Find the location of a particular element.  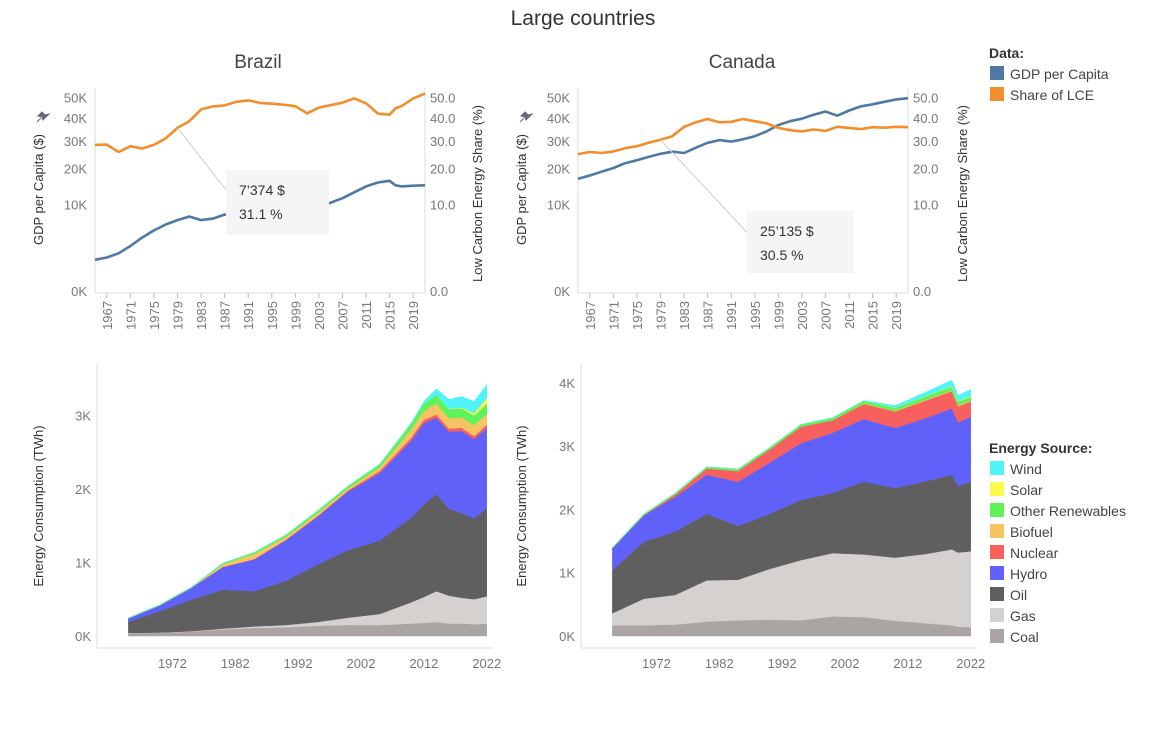

x-tick-label: 1982 is located at coordinates (235, 663).